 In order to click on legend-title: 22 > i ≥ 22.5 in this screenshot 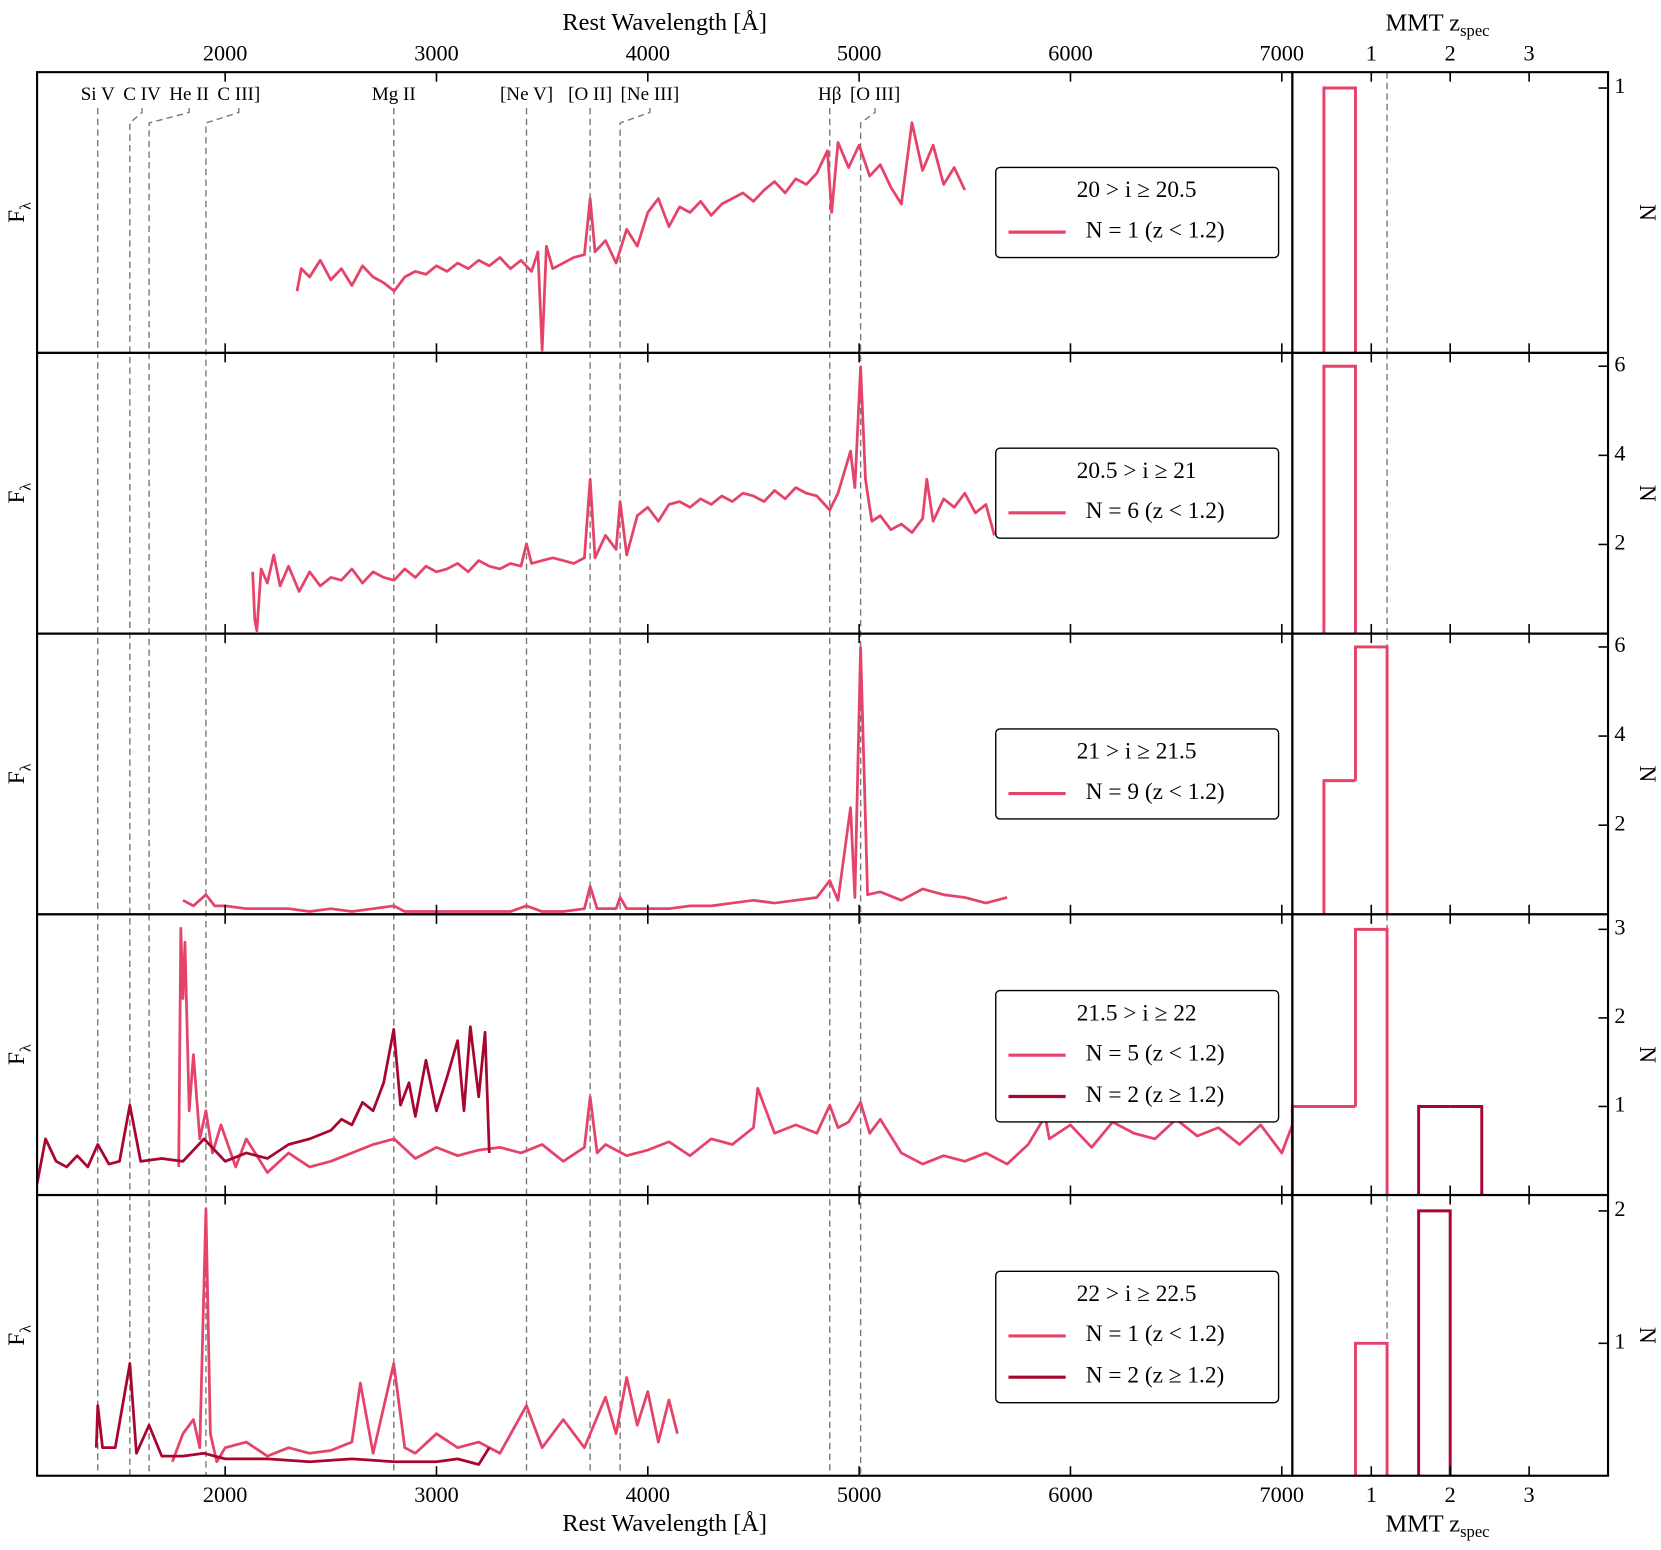, I will do `click(1137, 1294)`.